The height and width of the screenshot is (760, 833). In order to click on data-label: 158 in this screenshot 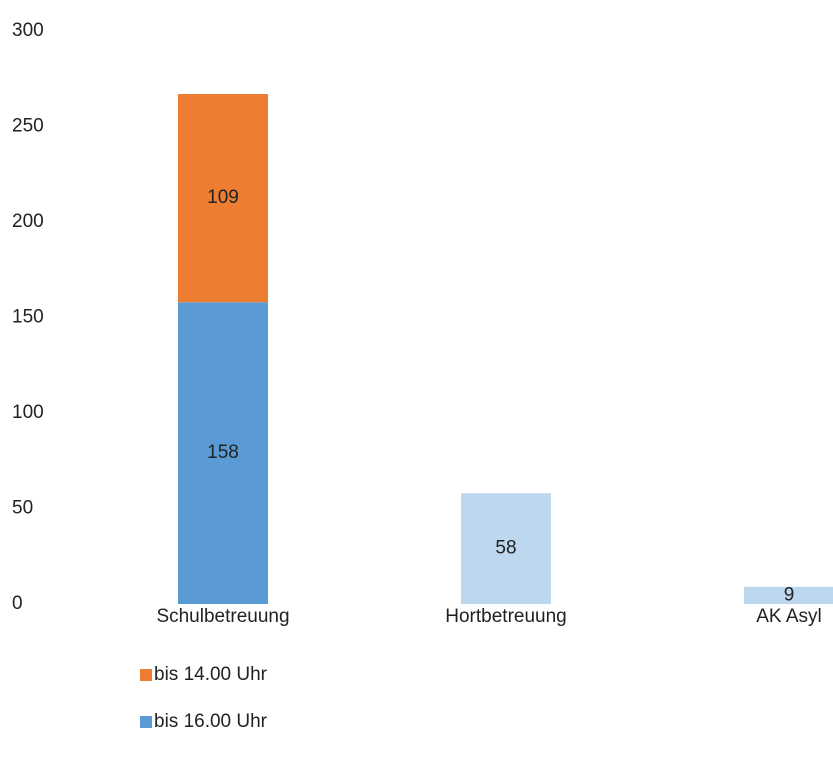, I will do `click(223, 452)`.